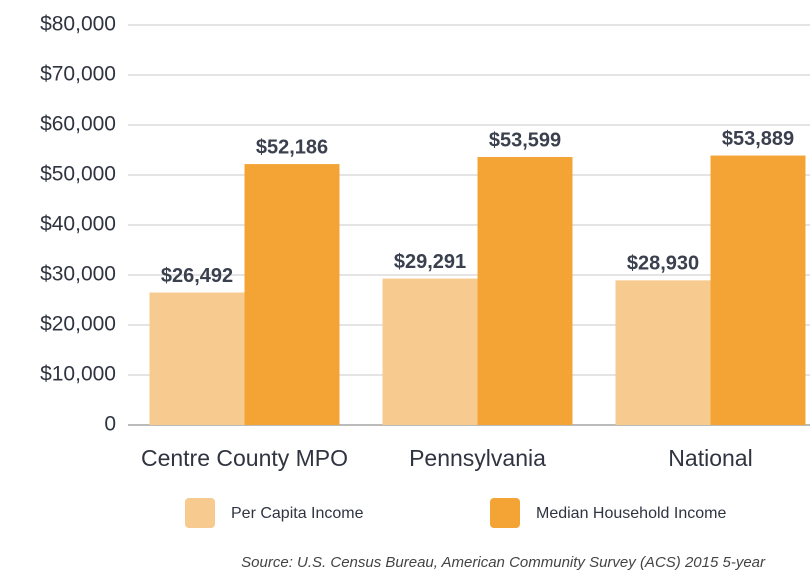  Describe the element at coordinates (758, 139) in the screenshot. I see `value-label: $53,889` at that location.